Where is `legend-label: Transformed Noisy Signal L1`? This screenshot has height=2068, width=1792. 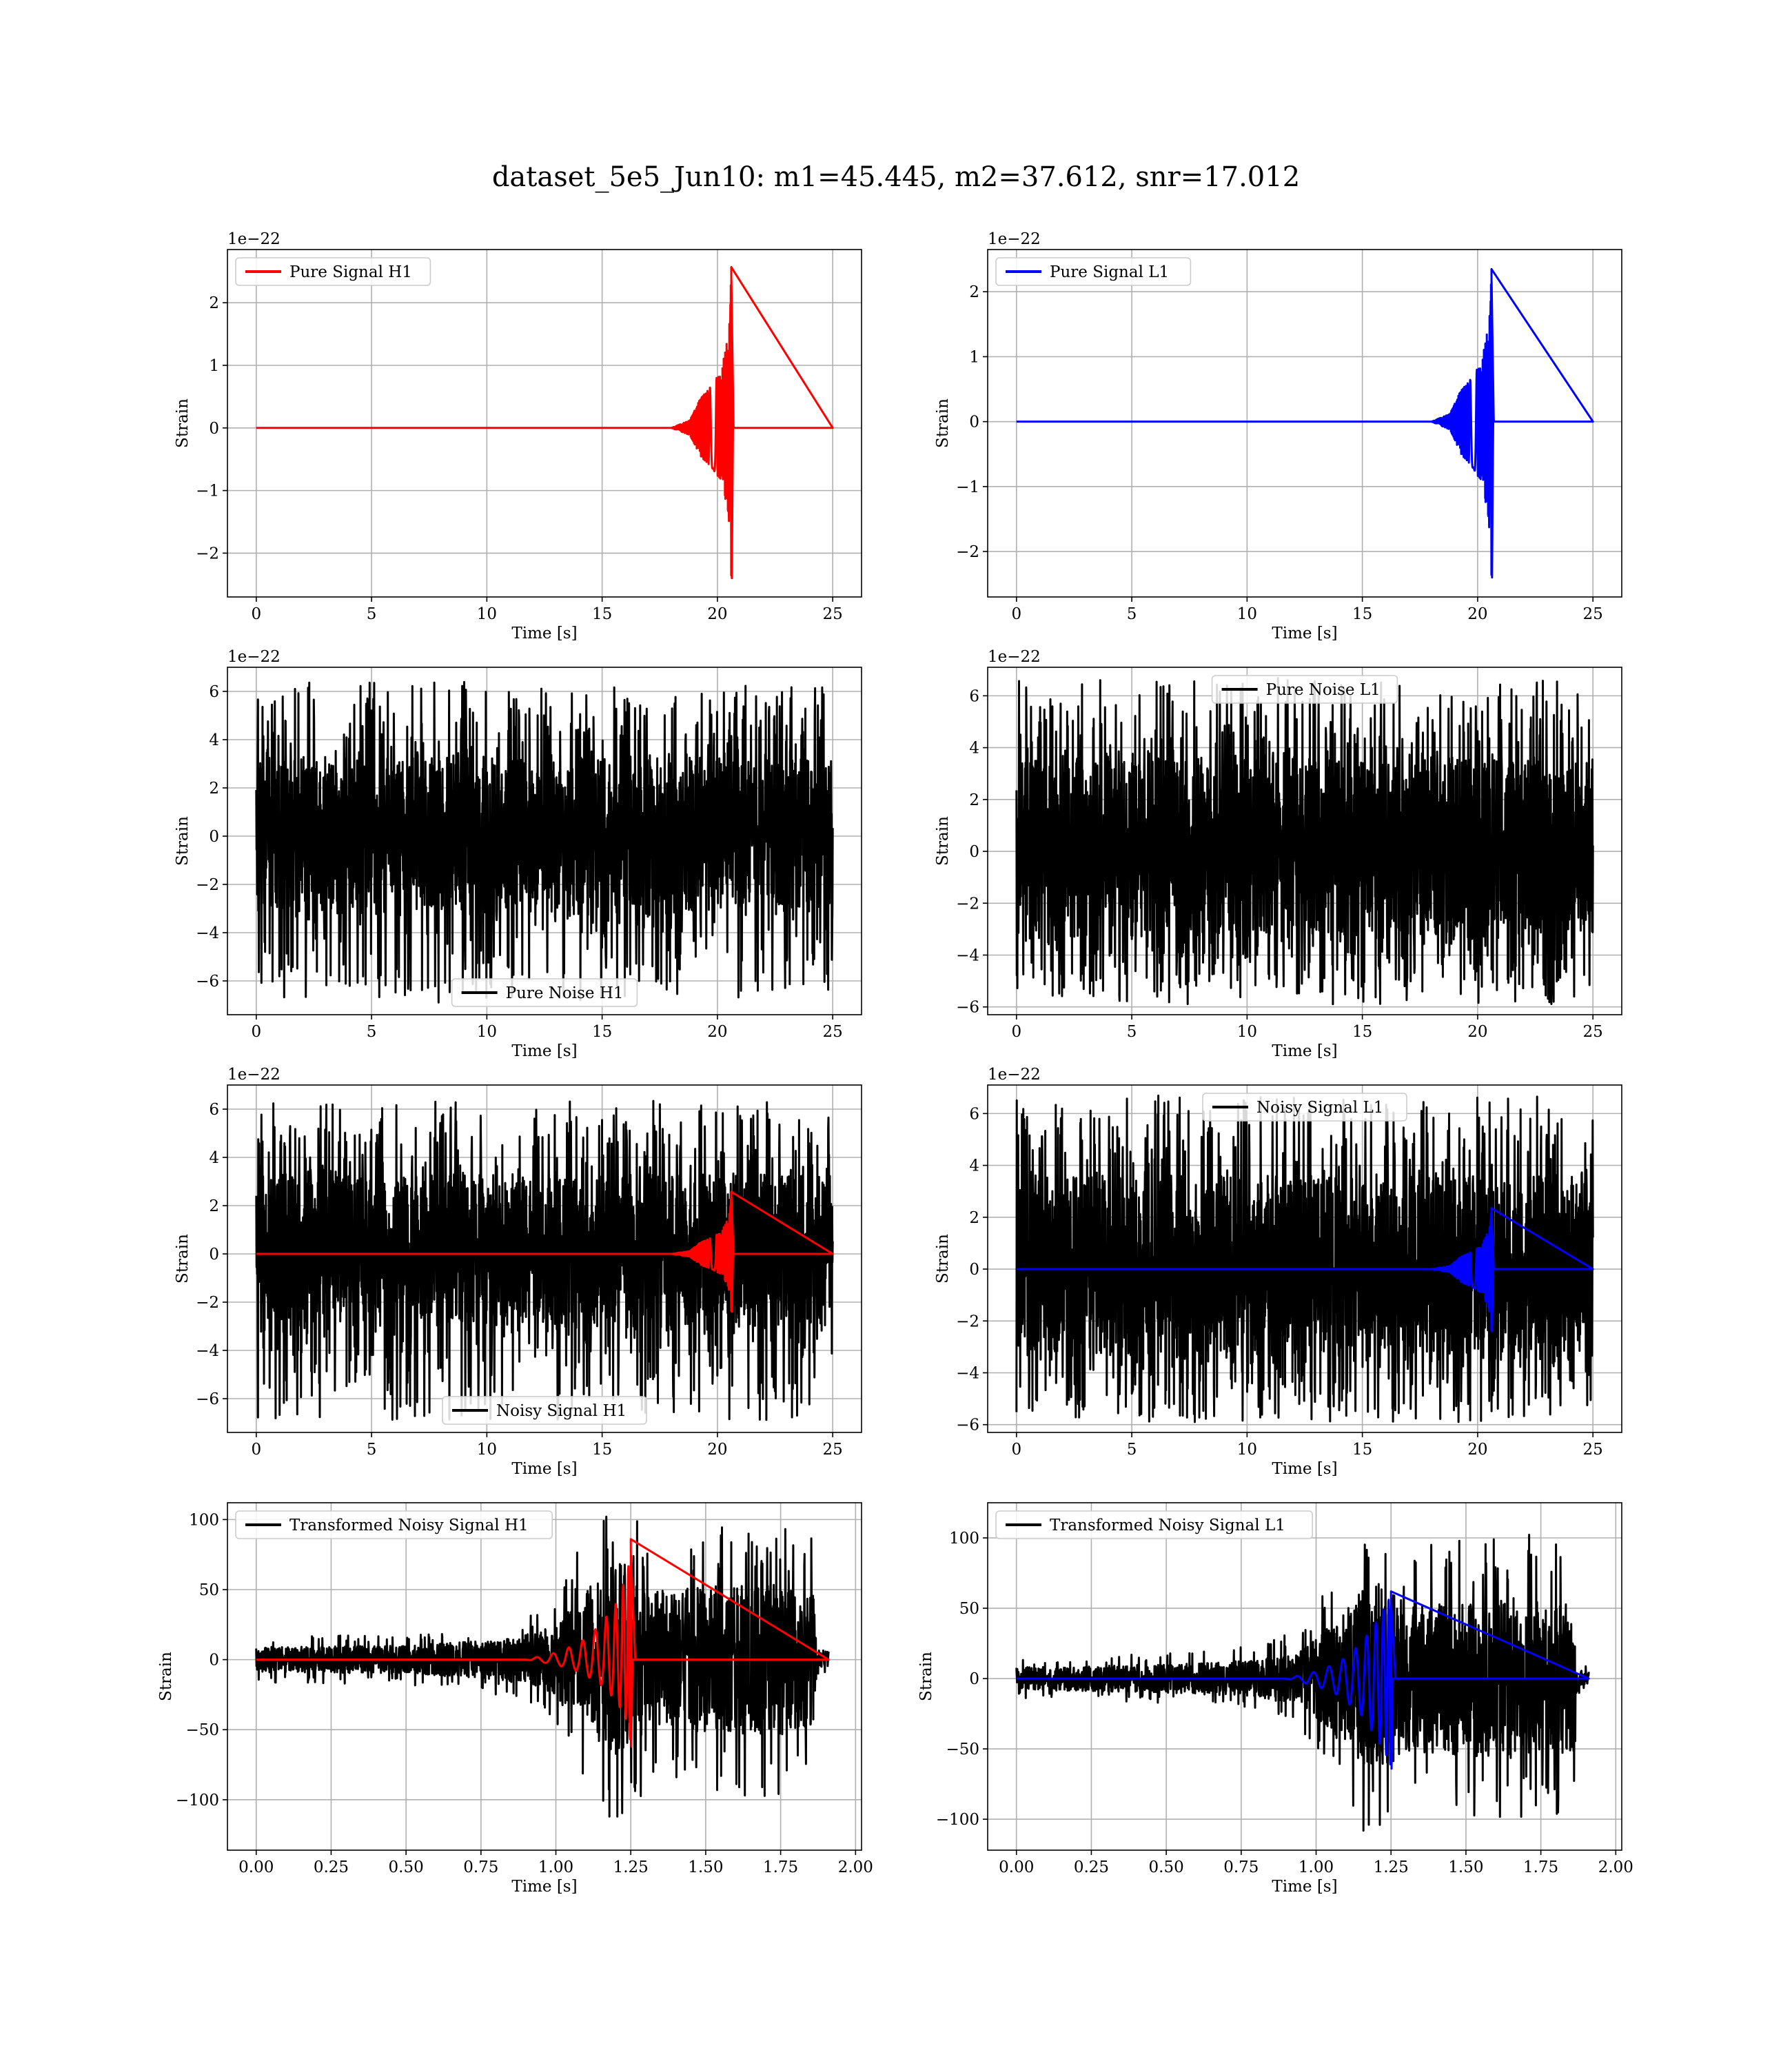
legend-label: Transformed Noisy Signal L1 is located at coordinates (1167, 1526).